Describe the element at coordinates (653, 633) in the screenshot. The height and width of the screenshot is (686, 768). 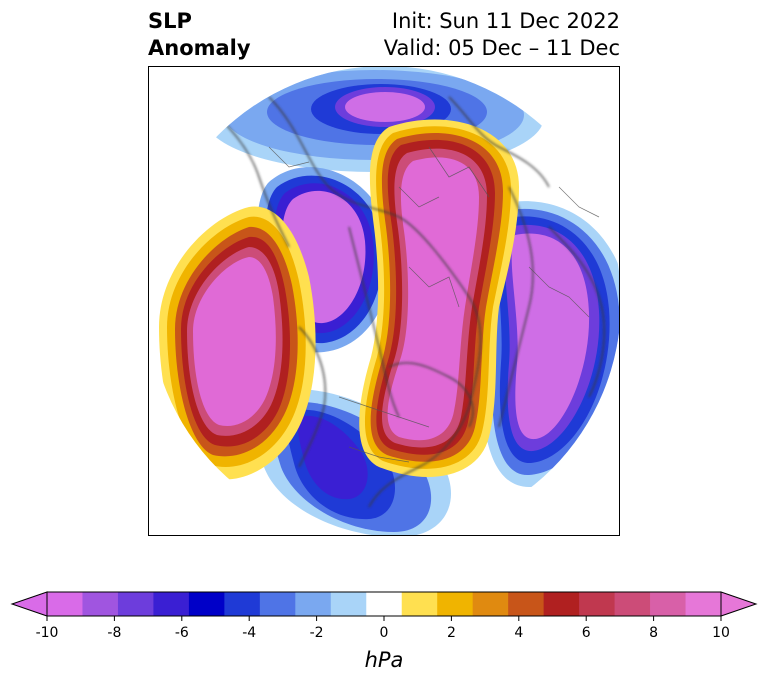
I see `colorbar-tick-label: 8` at that location.